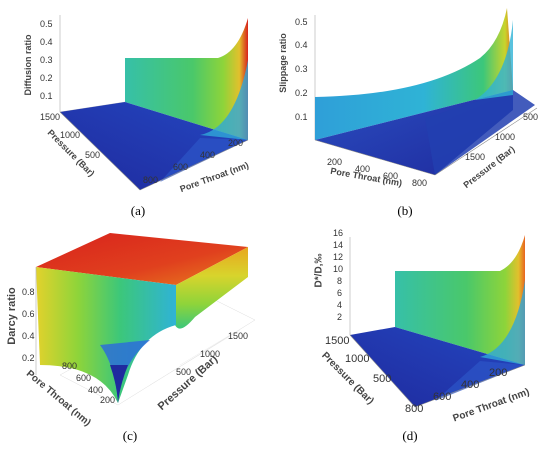 This screenshot has width=550, height=451. I want to click on z-tick-label: 4, so click(340, 305).